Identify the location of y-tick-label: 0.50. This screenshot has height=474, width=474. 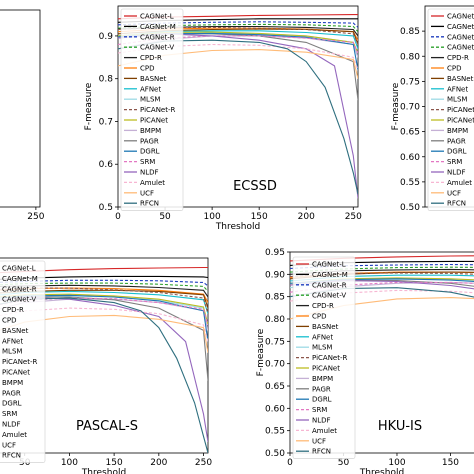
(275, 454).